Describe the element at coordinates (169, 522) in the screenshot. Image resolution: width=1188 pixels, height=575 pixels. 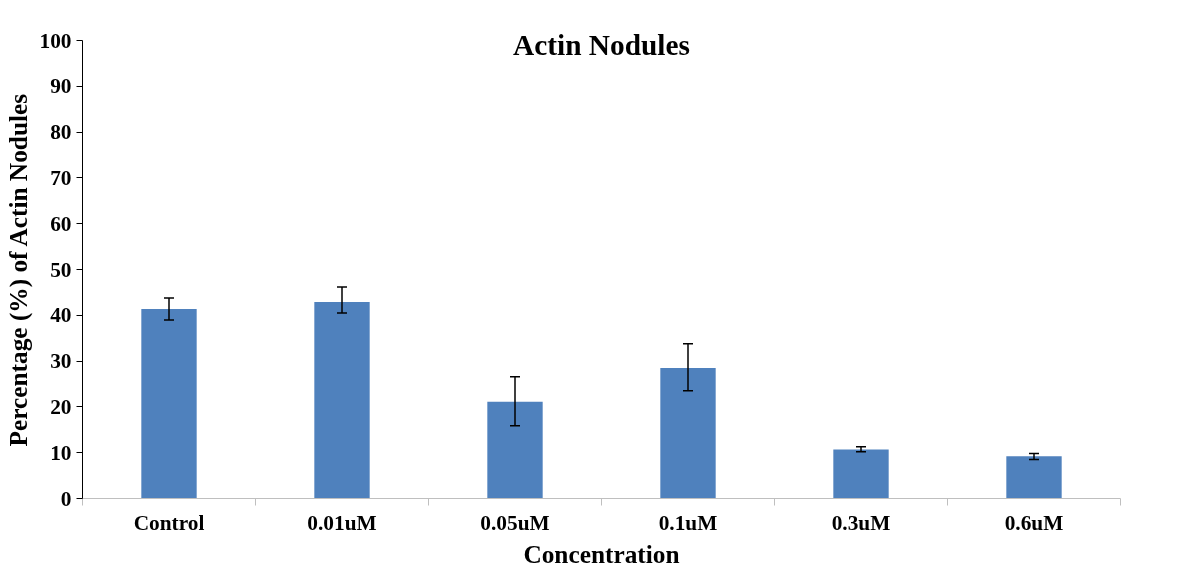
I see `x-tick-label: Control` at that location.